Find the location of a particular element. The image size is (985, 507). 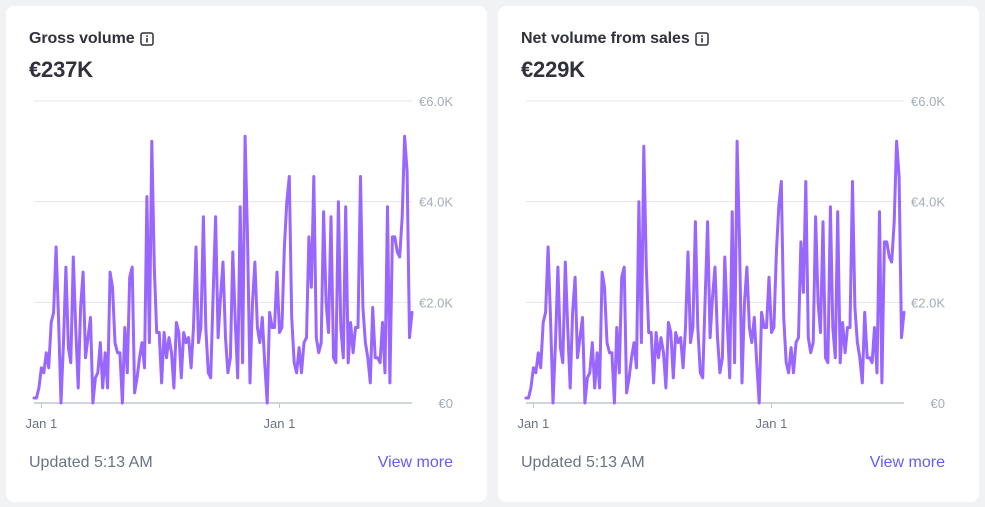

card-value: €229K is located at coordinates (553, 69).